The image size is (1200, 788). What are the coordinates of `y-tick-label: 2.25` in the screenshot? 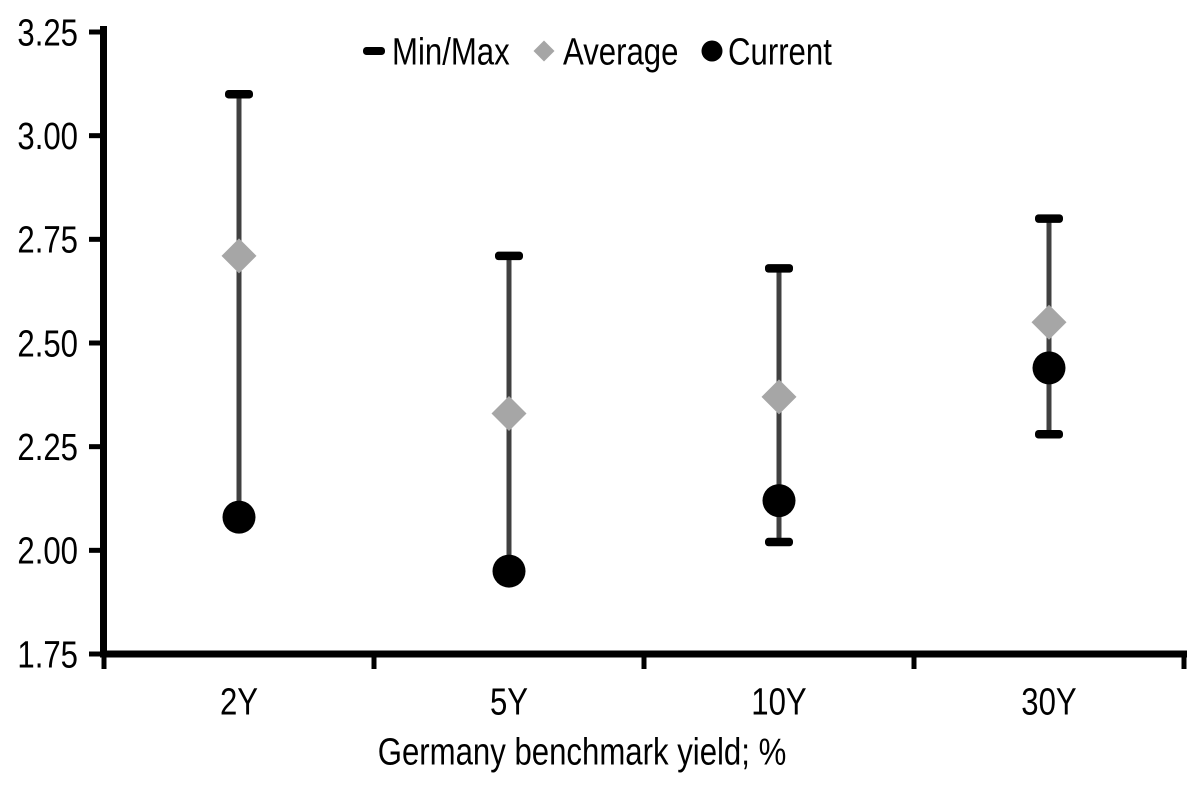 It's located at (47, 448).